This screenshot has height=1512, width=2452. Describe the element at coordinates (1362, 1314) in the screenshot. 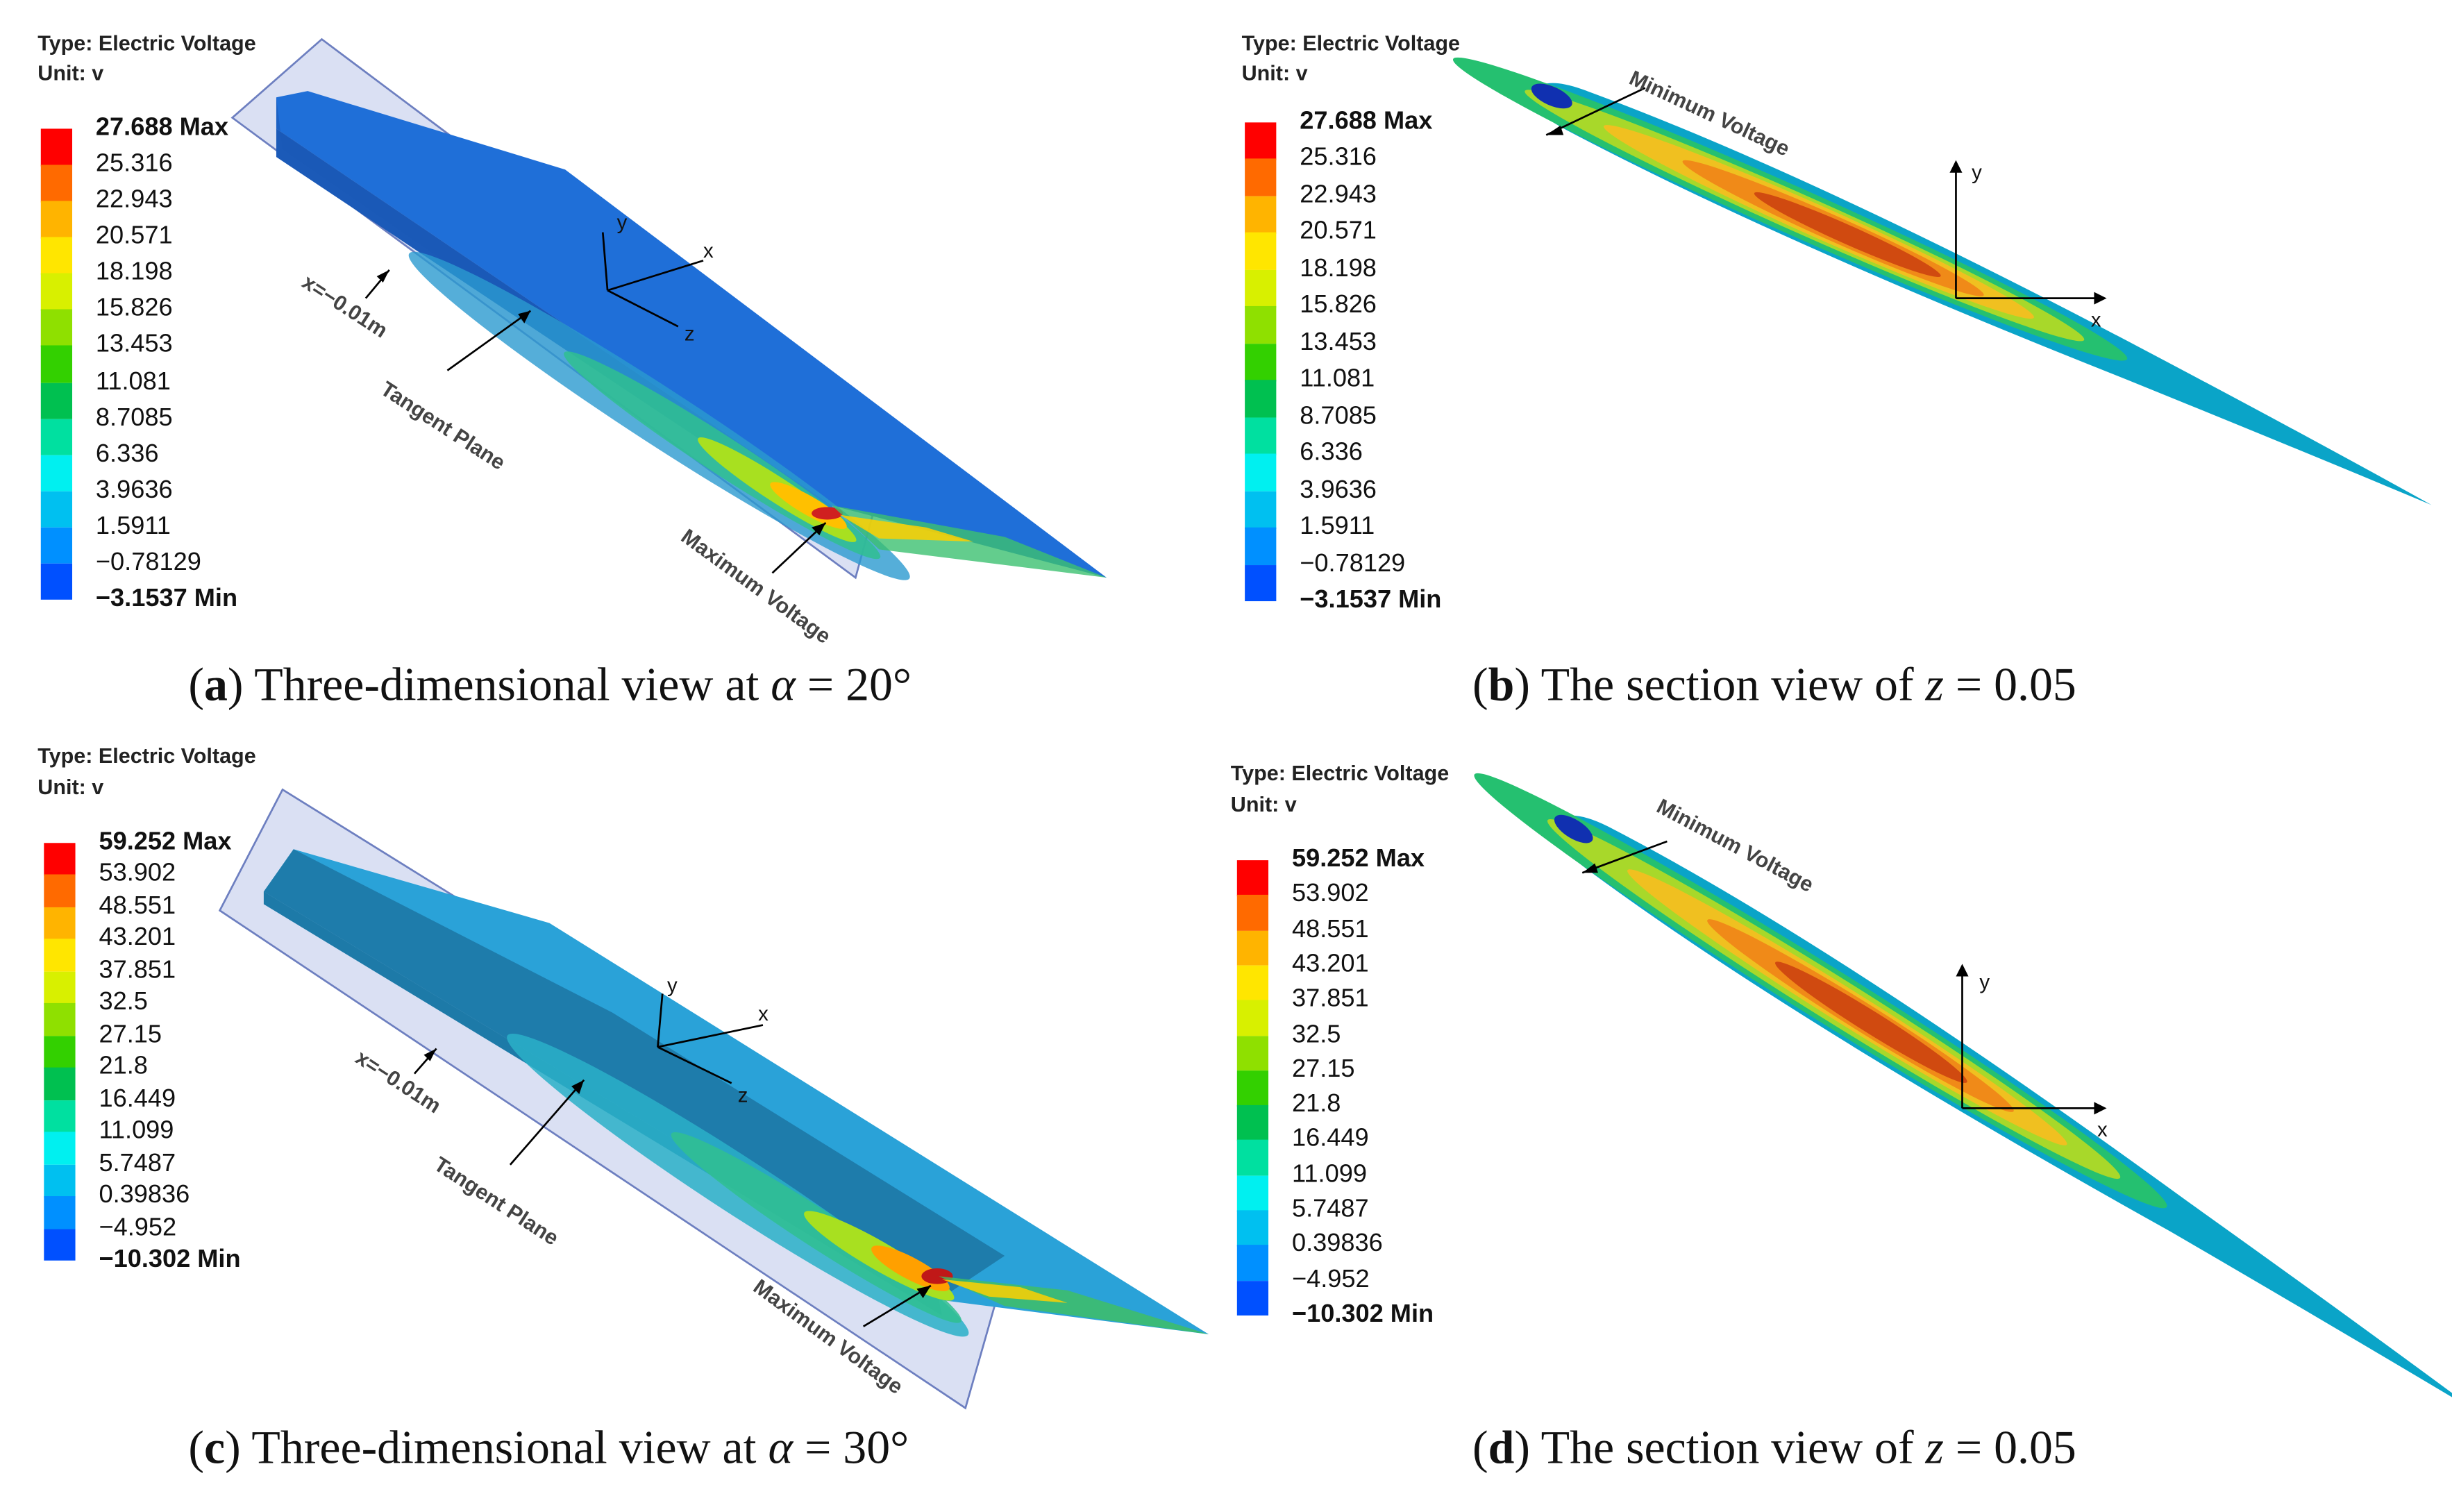

I see `legend-label: −10.302 Min` at that location.